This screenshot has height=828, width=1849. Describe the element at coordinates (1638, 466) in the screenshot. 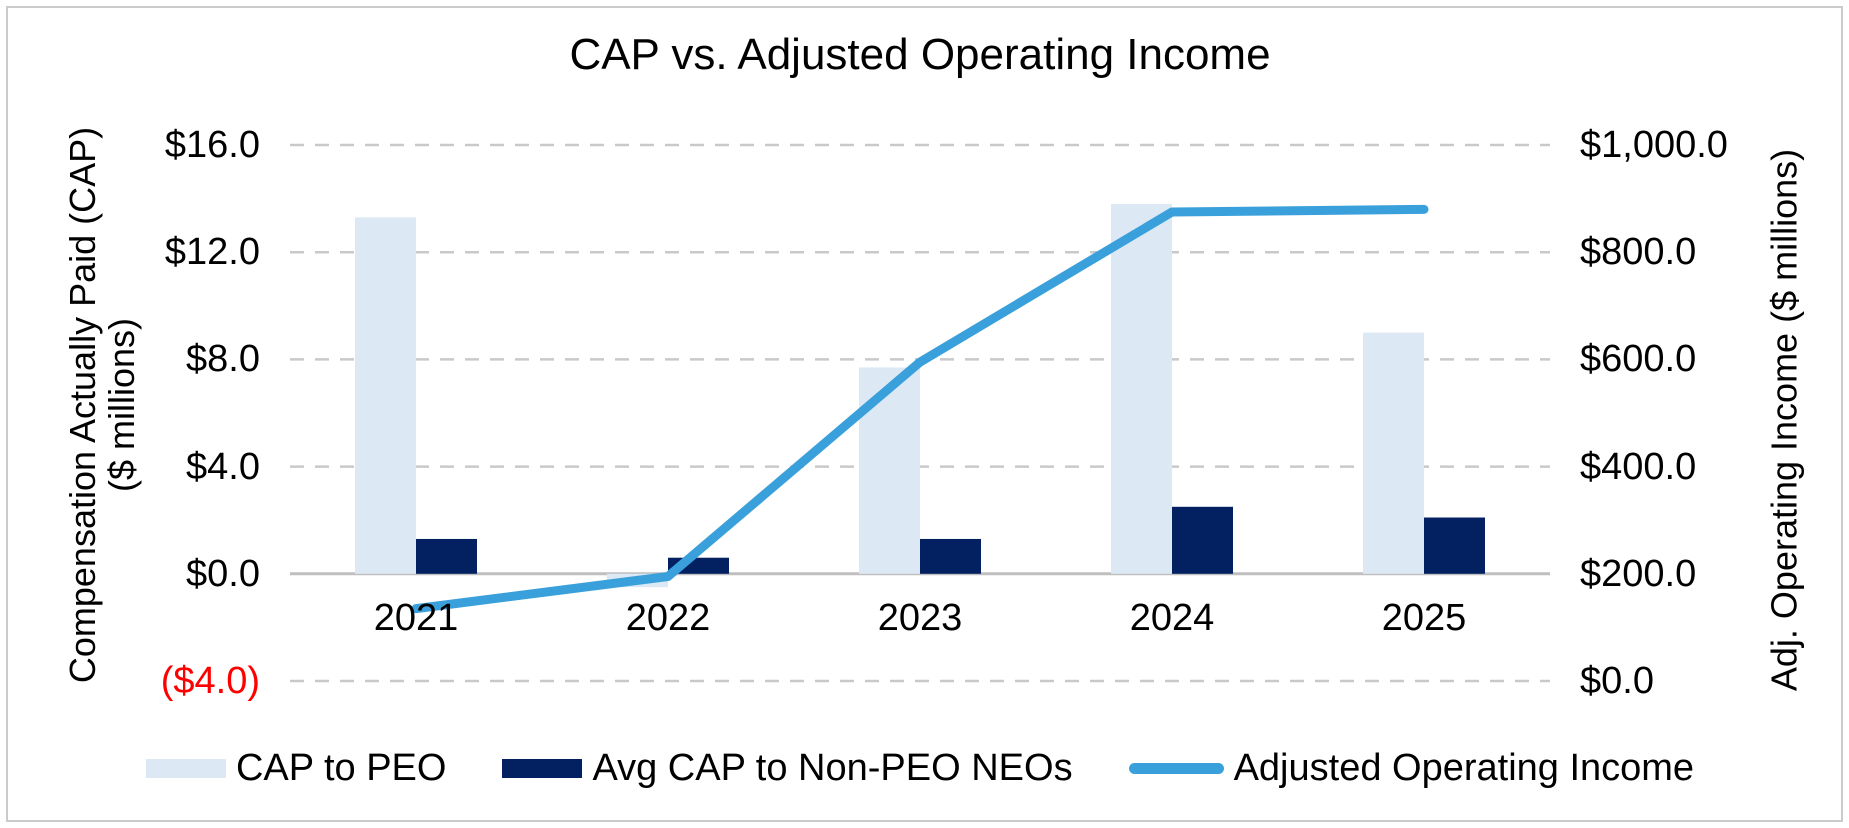

I see `right-tick-label: $400.0` at that location.